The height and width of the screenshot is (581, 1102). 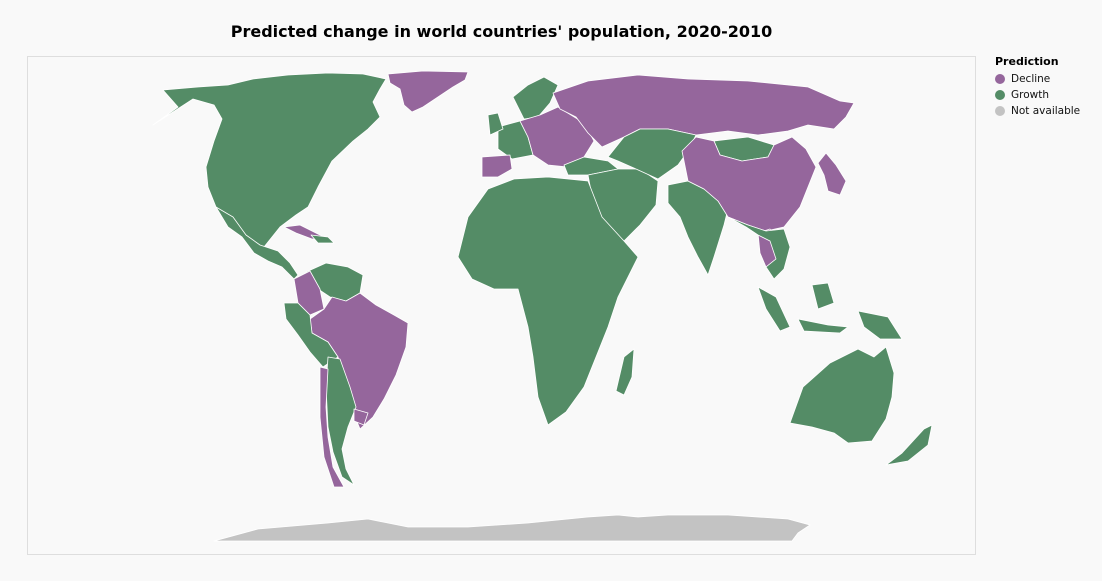 I want to click on legend-label-not-available: Not available, so click(x=1046, y=111).